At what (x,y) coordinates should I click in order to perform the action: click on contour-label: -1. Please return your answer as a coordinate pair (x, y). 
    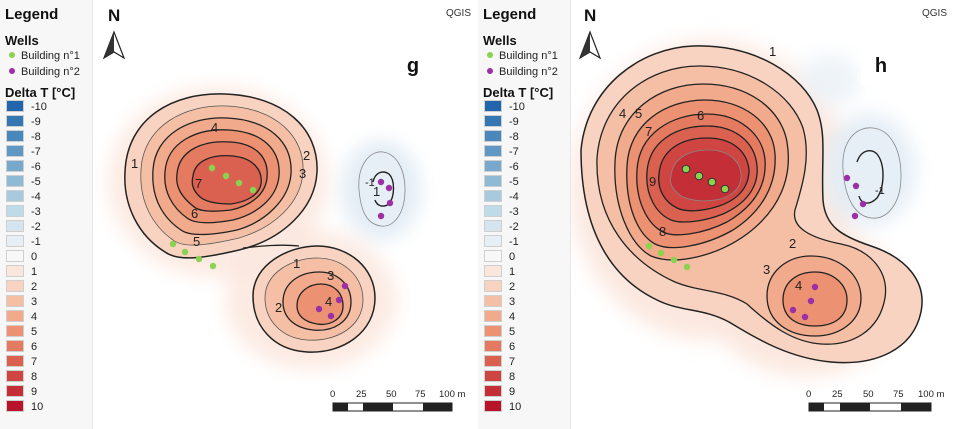
    Looking at the image, I should click on (370, 183).